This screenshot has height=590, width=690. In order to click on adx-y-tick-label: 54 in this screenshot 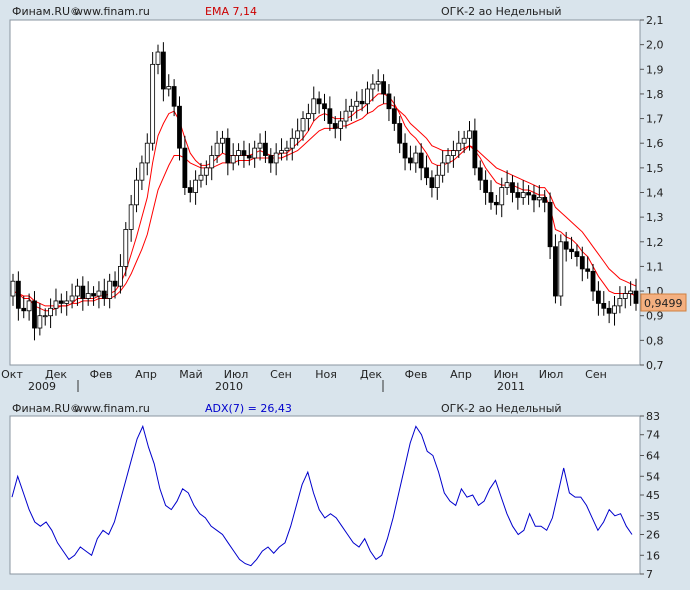, I will do `click(653, 476)`.